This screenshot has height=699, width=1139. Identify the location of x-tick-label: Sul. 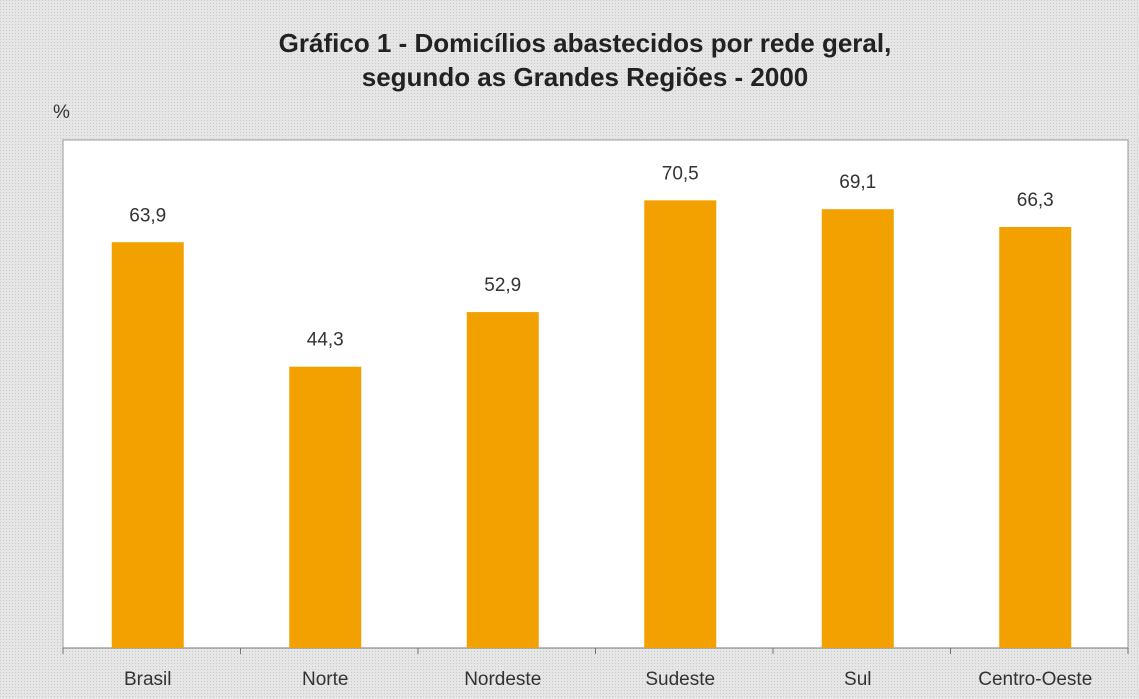
(857, 679).